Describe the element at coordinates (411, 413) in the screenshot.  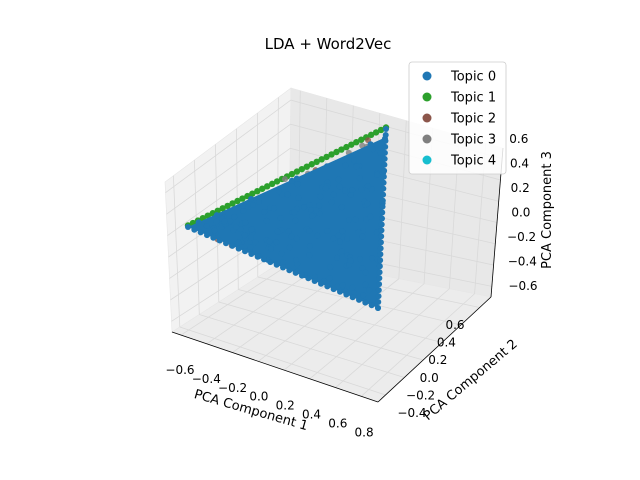
I see `y-tick-label: −0.4` at that location.